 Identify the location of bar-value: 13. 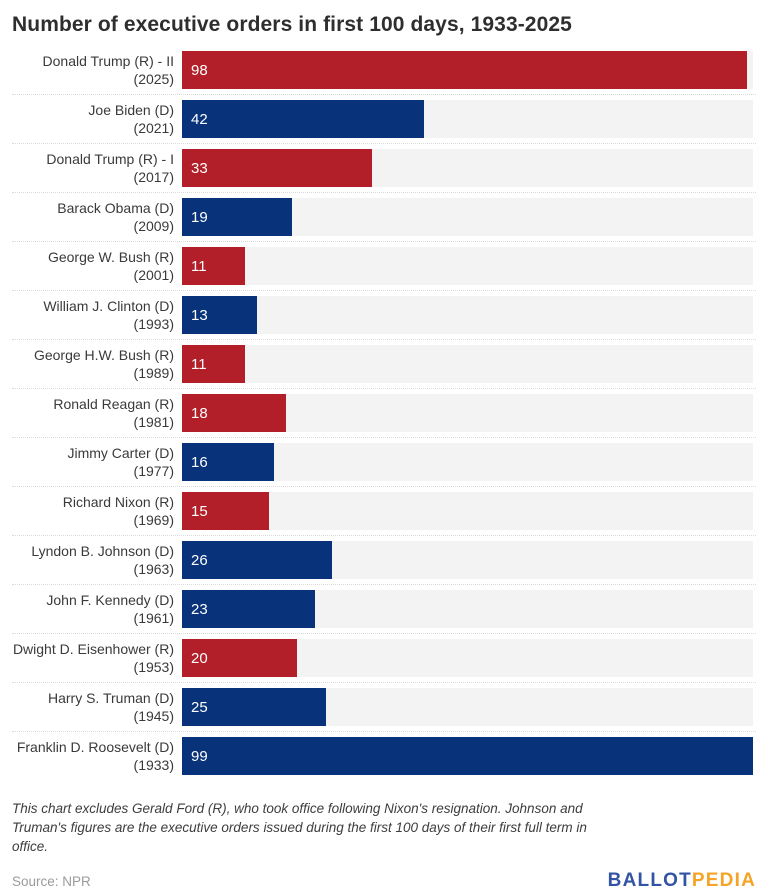
(199, 315).